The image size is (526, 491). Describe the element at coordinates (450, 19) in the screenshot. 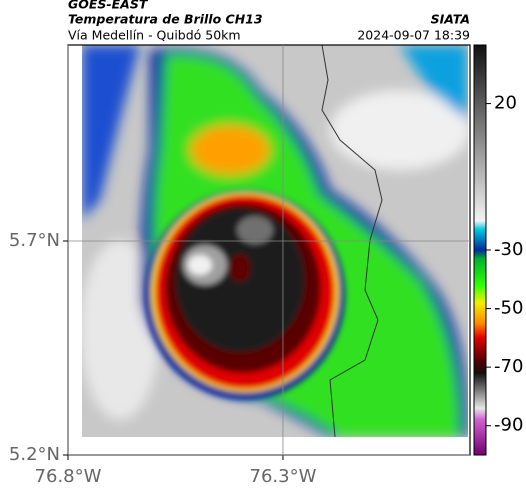

I see `agency: SIATA` at that location.